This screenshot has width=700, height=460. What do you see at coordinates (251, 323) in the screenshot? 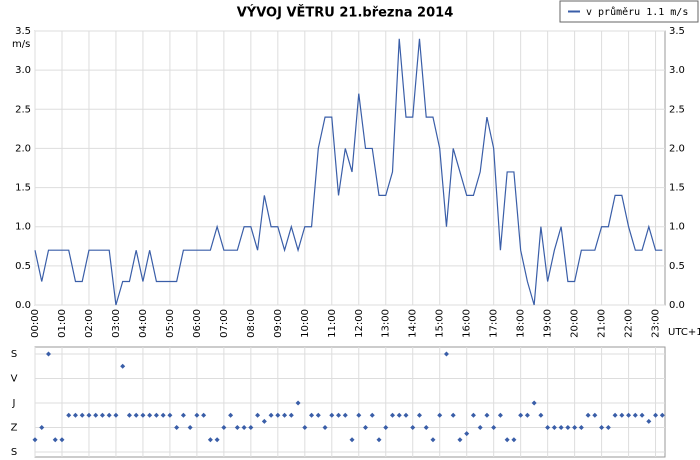
I see `x-tick-label: 08:00` at bounding box center [251, 323].